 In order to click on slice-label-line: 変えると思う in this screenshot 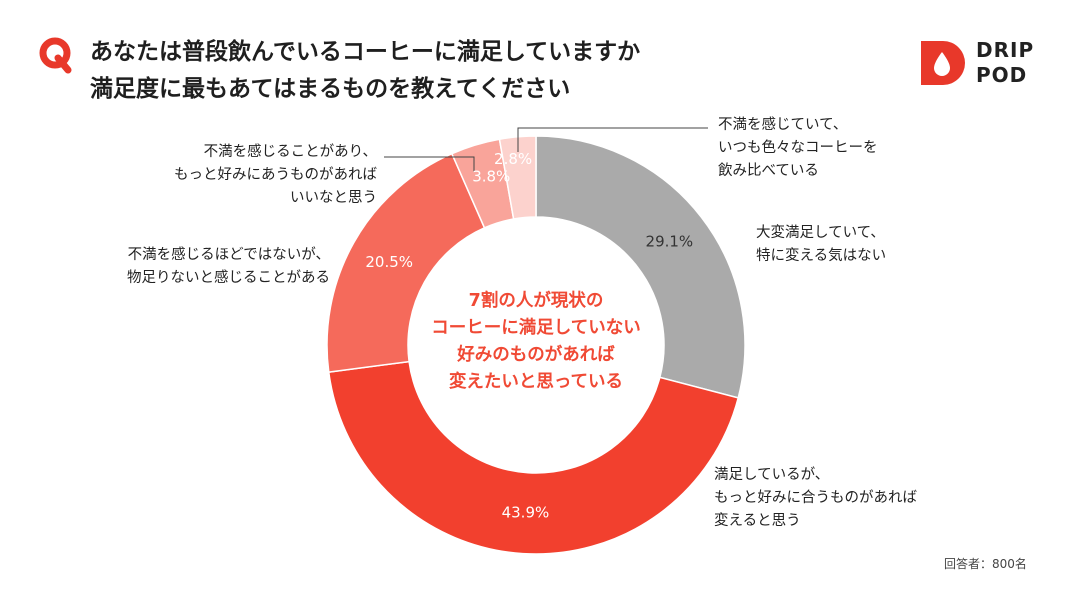, I will do `click(757, 521)`.